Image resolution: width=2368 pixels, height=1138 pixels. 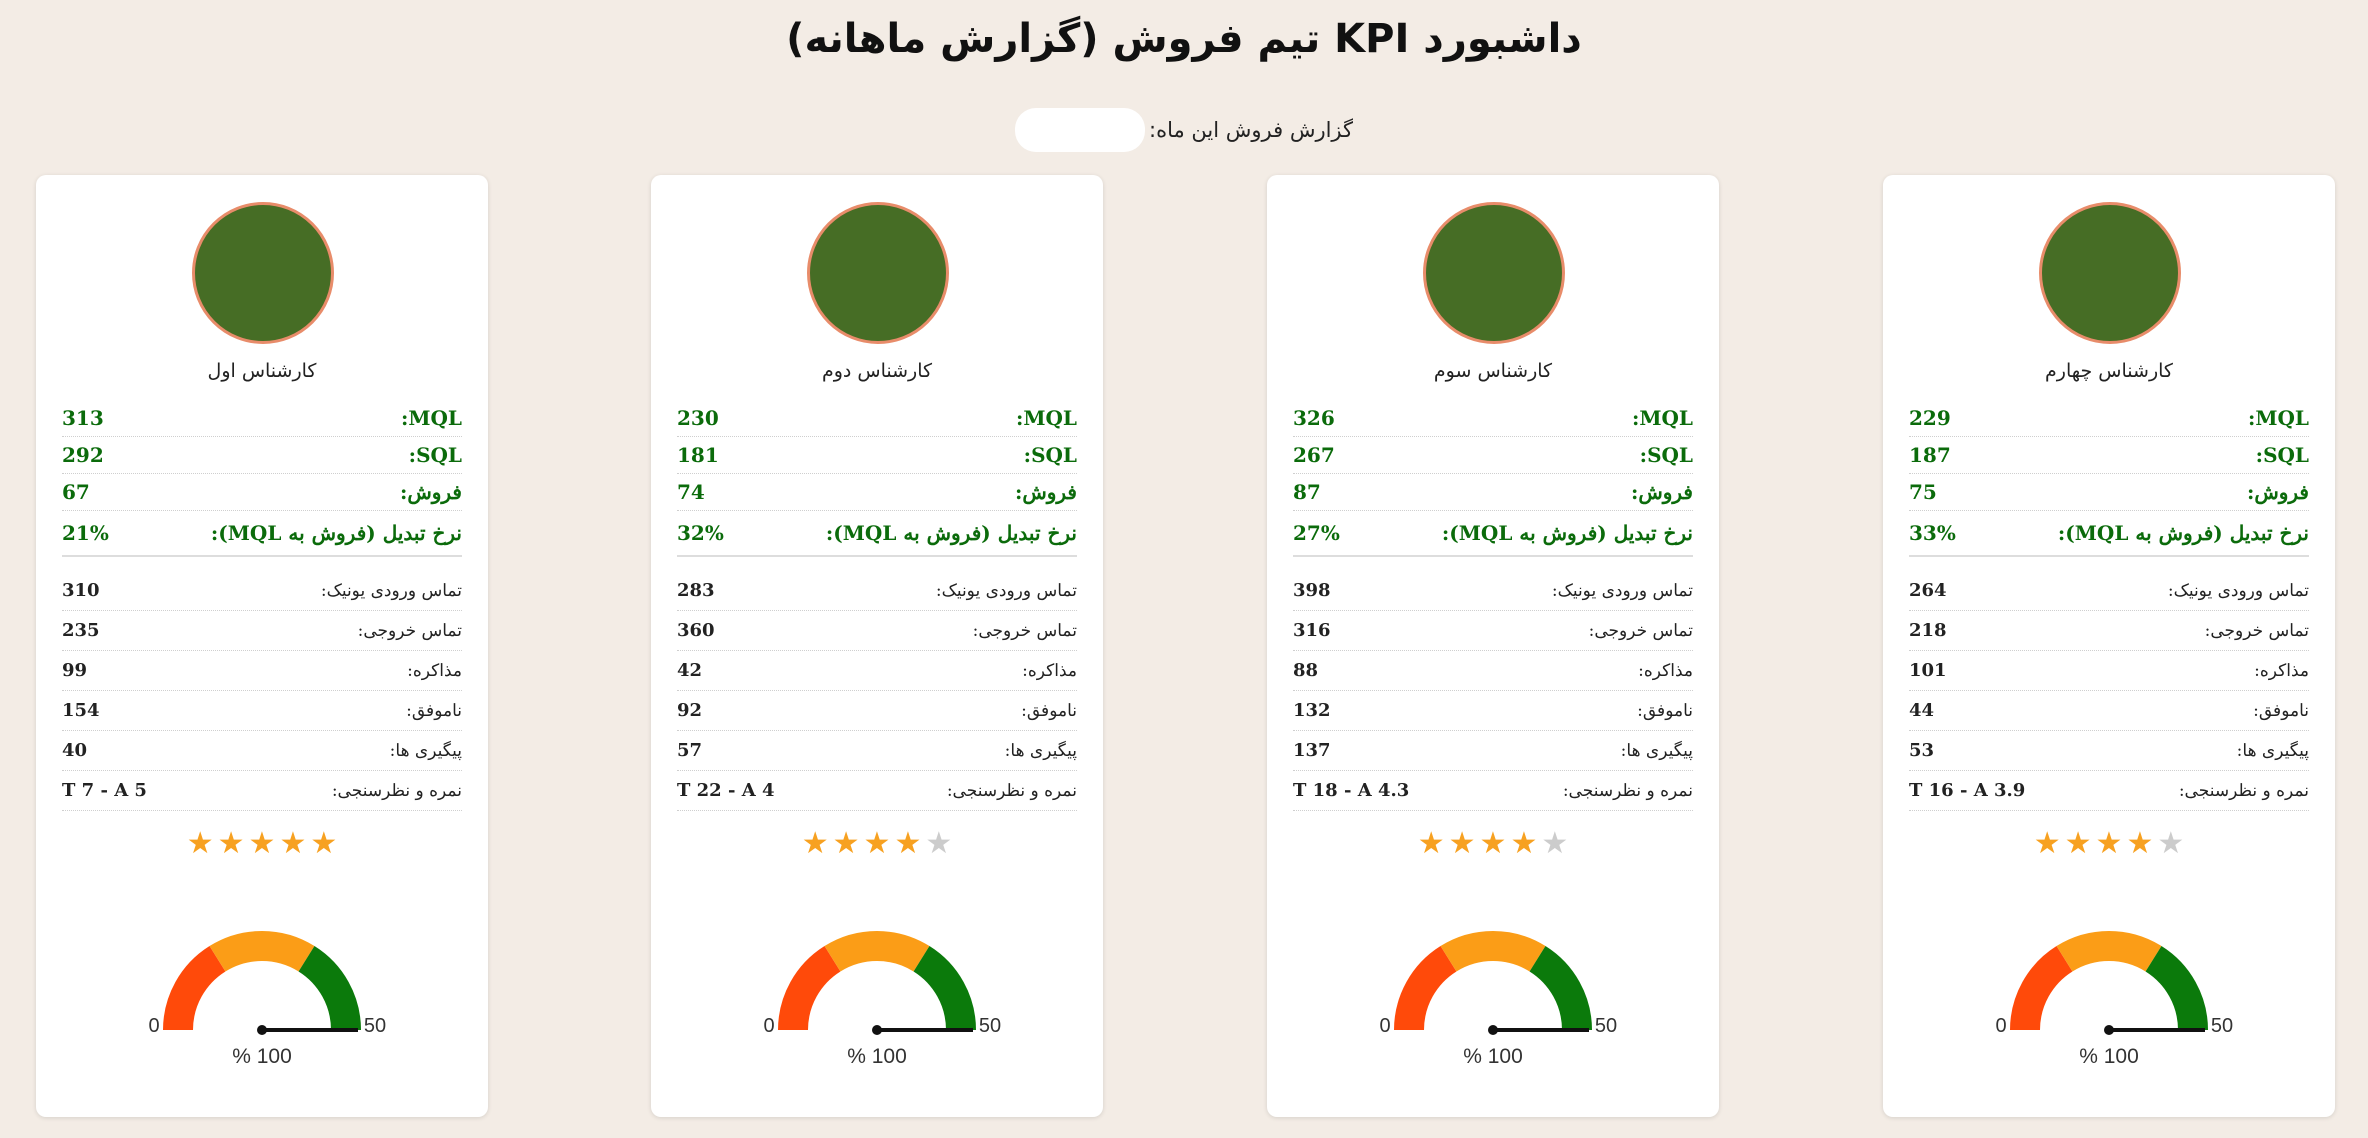 I want to click on sql-value: 292, so click(x=83, y=455).